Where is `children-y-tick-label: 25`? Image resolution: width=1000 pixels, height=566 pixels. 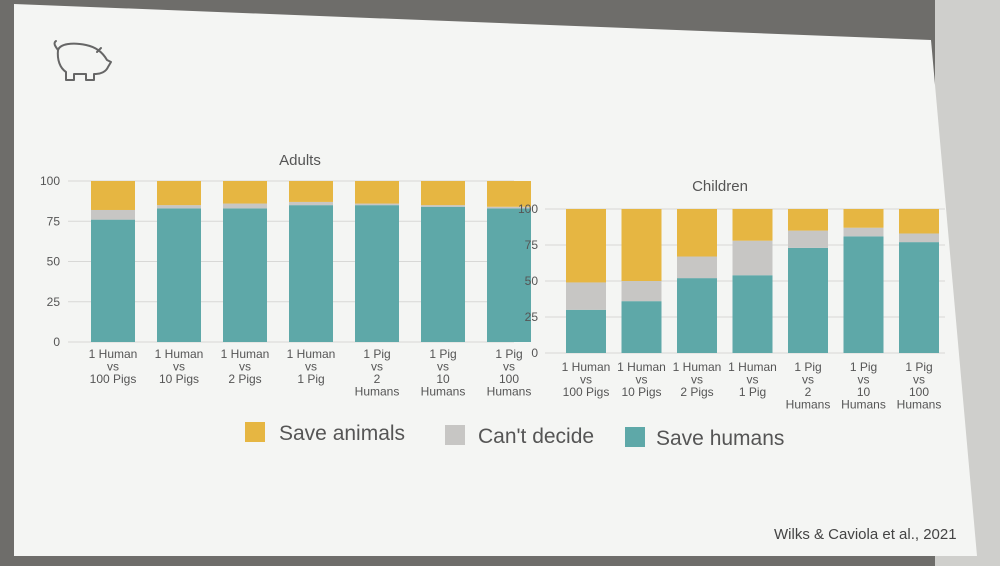 children-y-tick-label: 25 is located at coordinates (532, 317).